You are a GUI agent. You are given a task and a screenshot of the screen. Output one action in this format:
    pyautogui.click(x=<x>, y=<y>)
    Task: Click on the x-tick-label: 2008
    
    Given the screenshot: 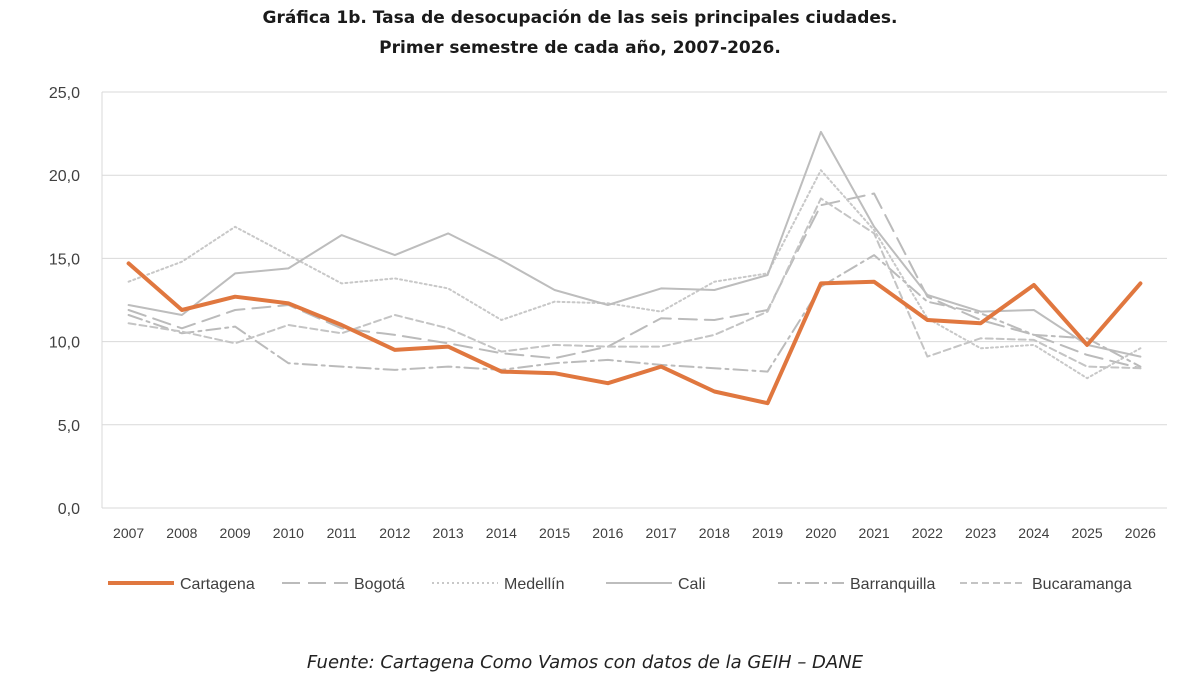 What is the action you would take?
    pyautogui.click(x=181, y=533)
    